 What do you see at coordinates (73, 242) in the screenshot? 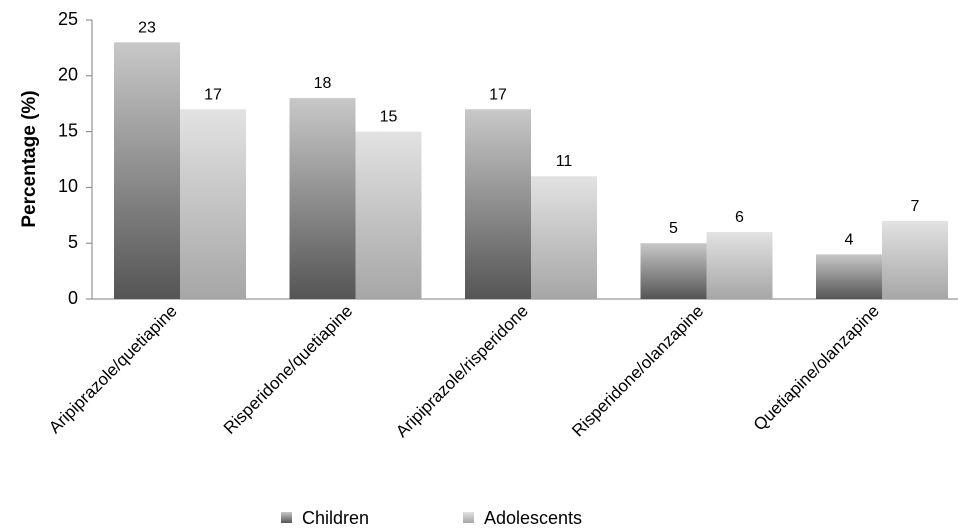
I see `y-tick-label: 5` at bounding box center [73, 242].